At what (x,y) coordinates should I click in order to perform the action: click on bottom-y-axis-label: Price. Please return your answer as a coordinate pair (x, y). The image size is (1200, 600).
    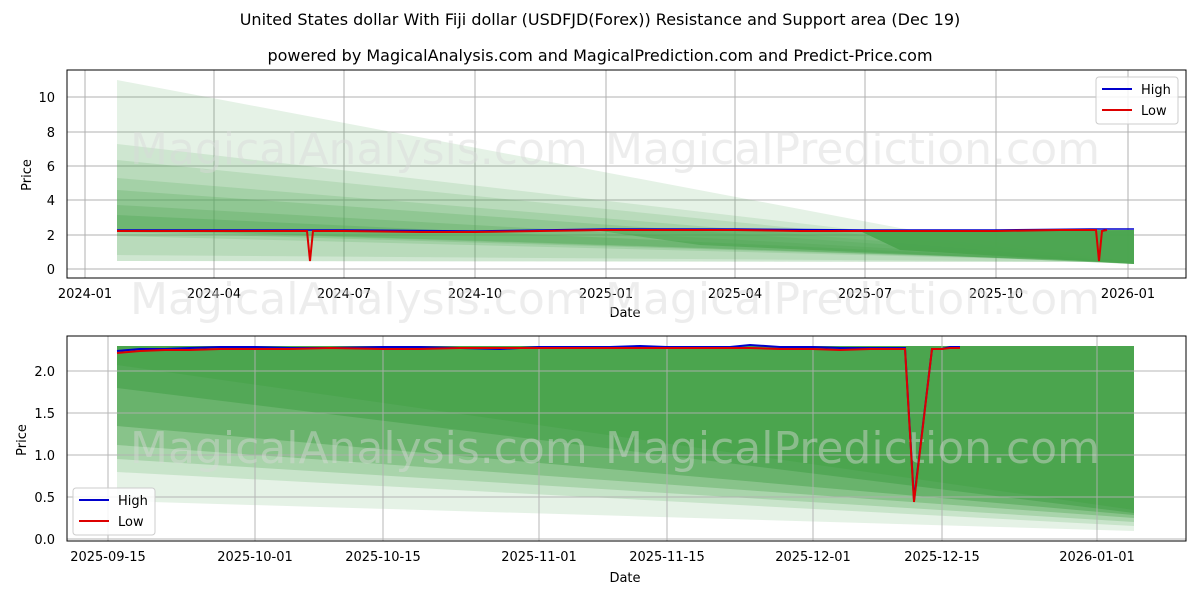
    Looking at the image, I should click on (22, 440).